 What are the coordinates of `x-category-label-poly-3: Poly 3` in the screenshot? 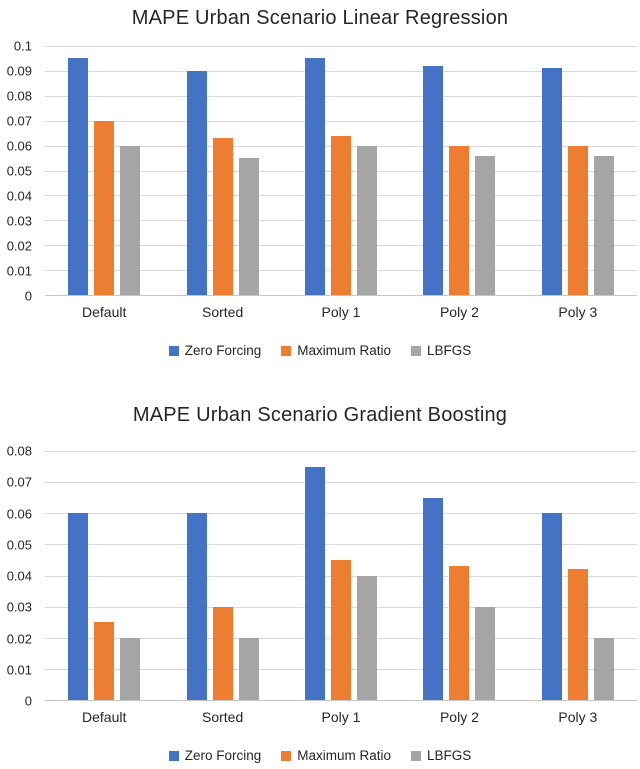 It's located at (578, 312).